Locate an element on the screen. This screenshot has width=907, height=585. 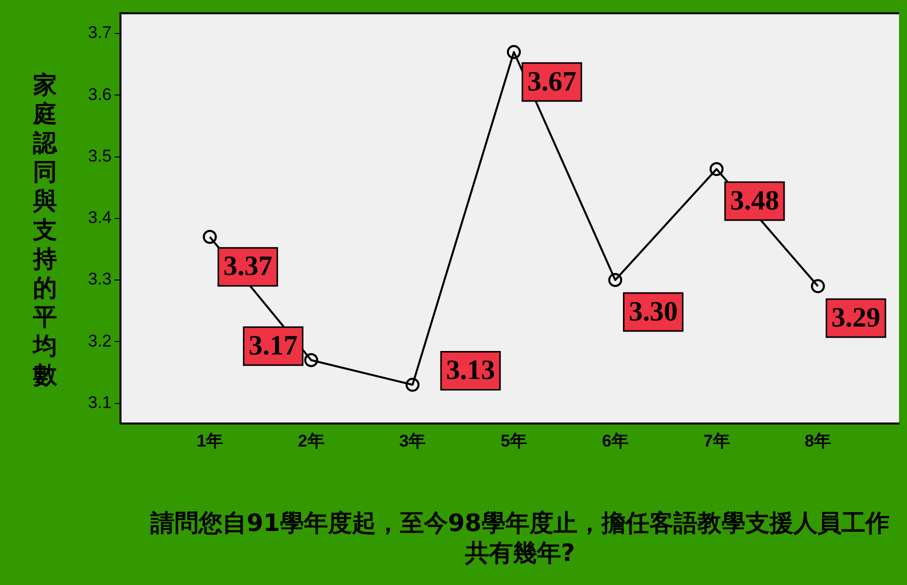
y-tick-label: 3.1 is located at coordinates (100, 402).